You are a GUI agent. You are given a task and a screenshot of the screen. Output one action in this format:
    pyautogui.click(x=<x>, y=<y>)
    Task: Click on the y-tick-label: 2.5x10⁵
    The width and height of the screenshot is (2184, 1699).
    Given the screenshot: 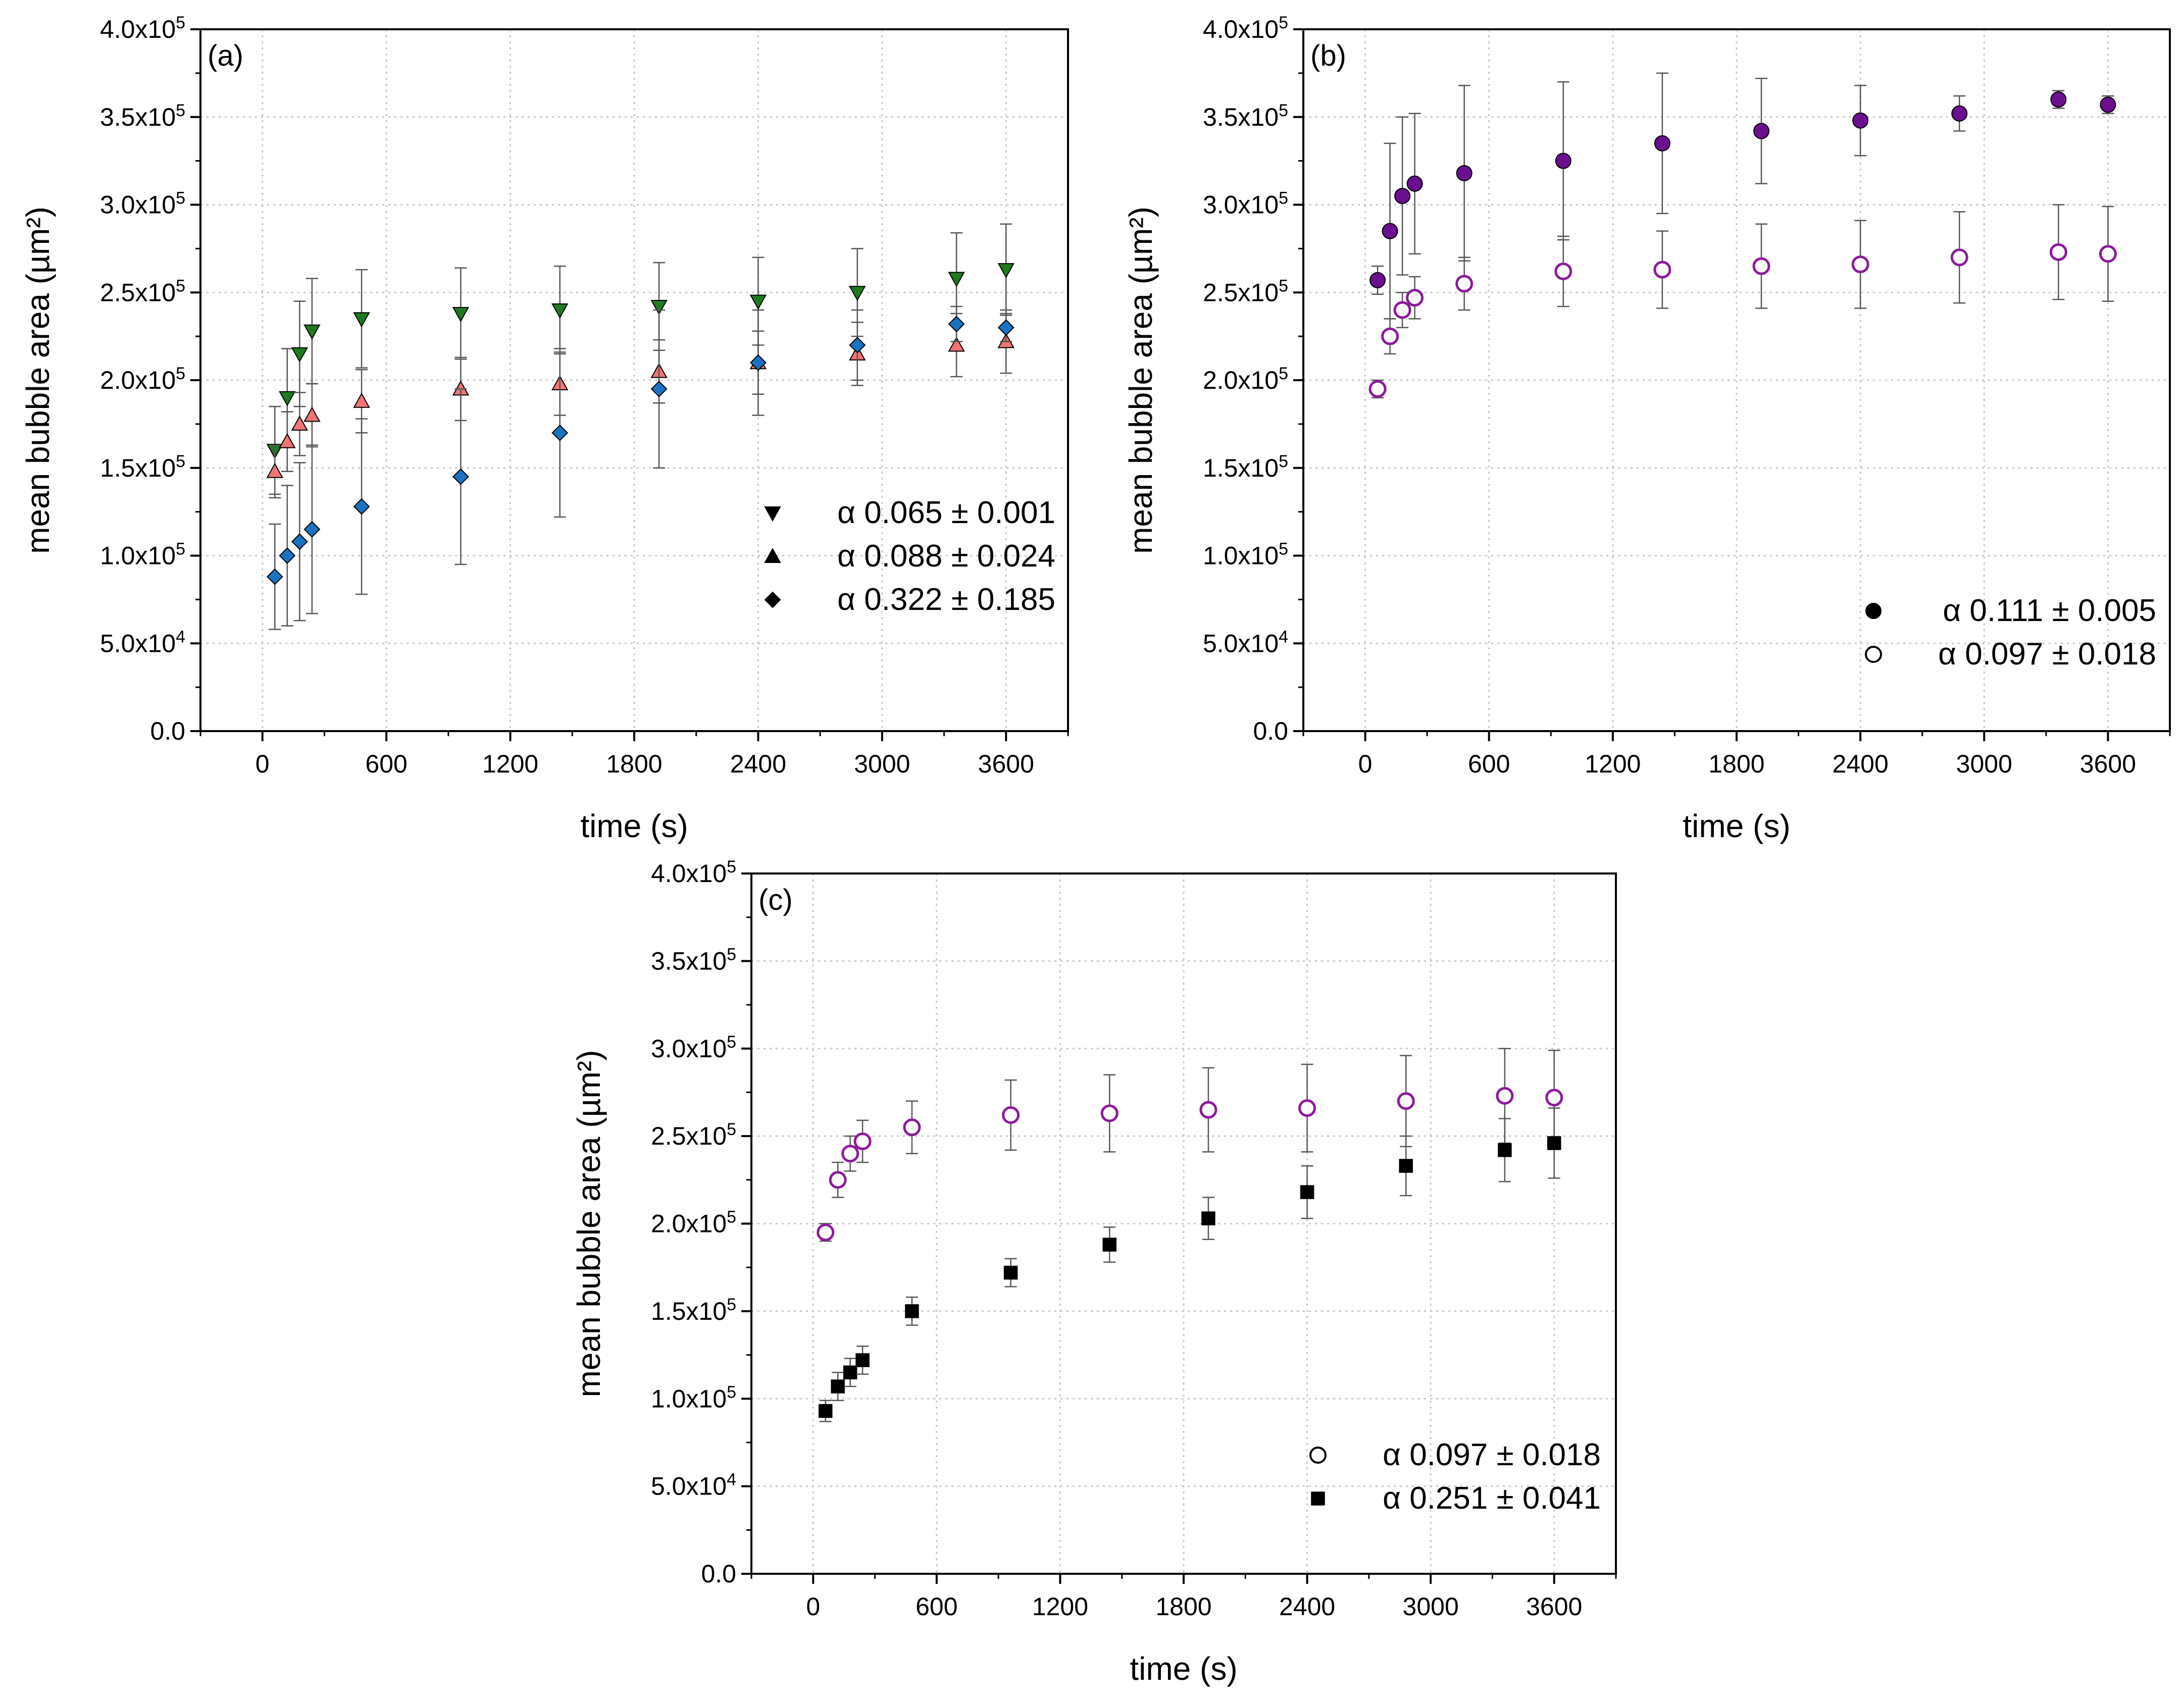 What is the action you would take?
    pyautogui.click(x=142, y=291)
    